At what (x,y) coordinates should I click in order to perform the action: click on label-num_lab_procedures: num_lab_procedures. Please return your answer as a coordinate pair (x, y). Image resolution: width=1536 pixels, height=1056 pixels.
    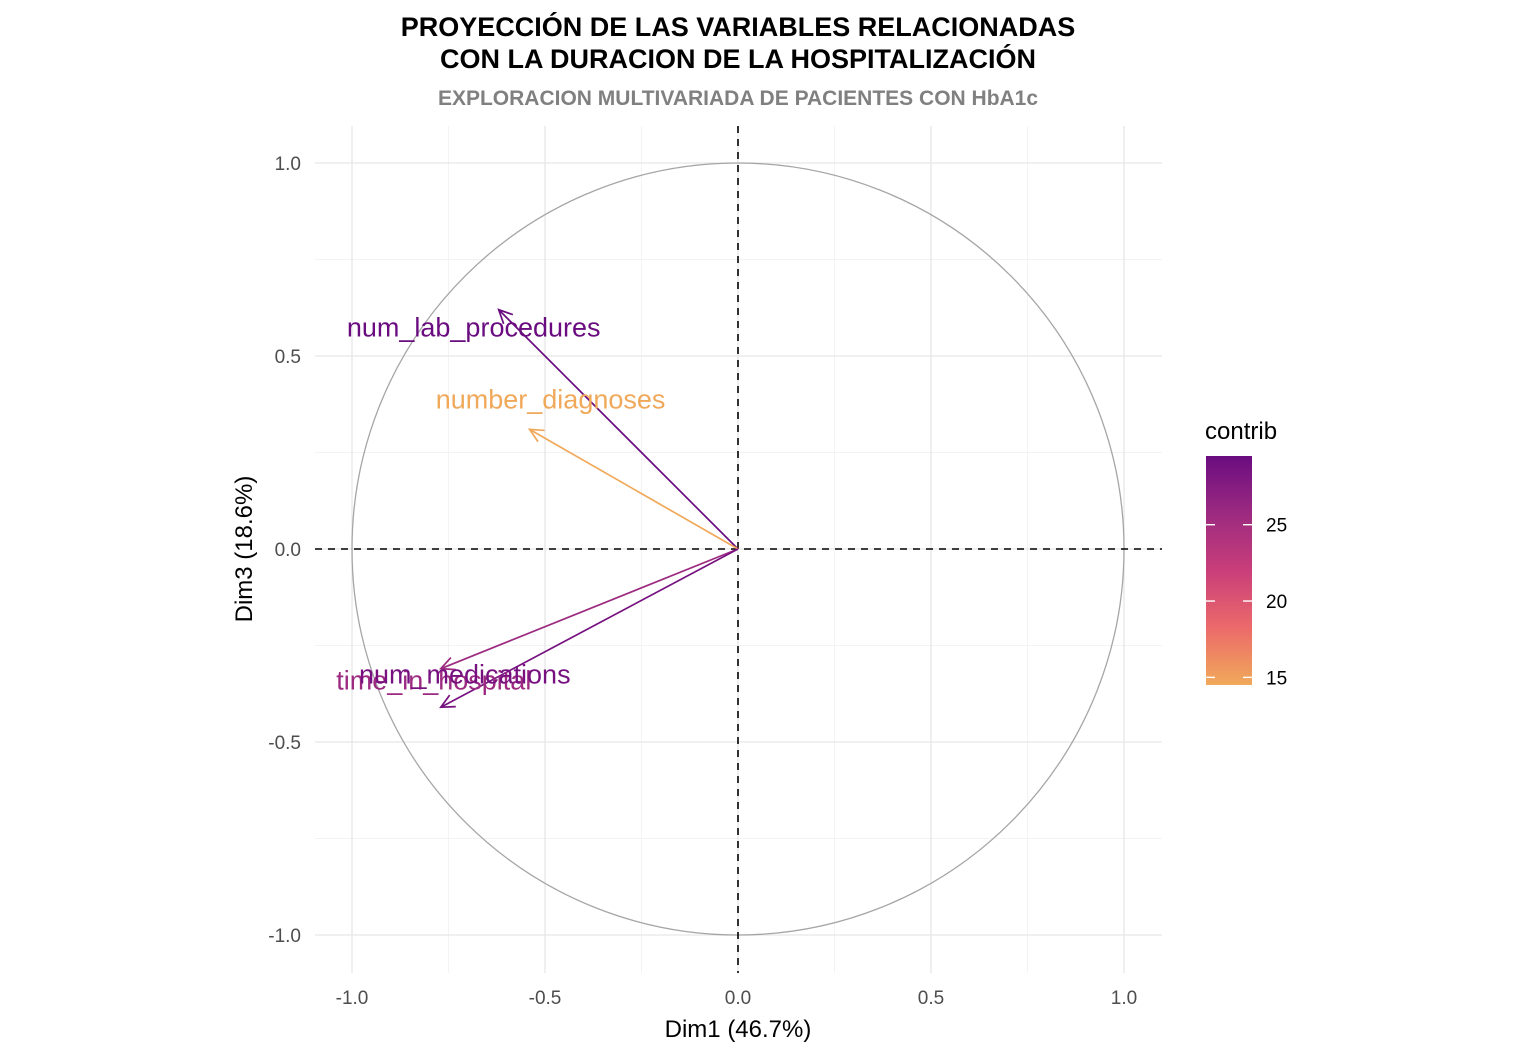
    Looking at the image, I should click on (474, 328).